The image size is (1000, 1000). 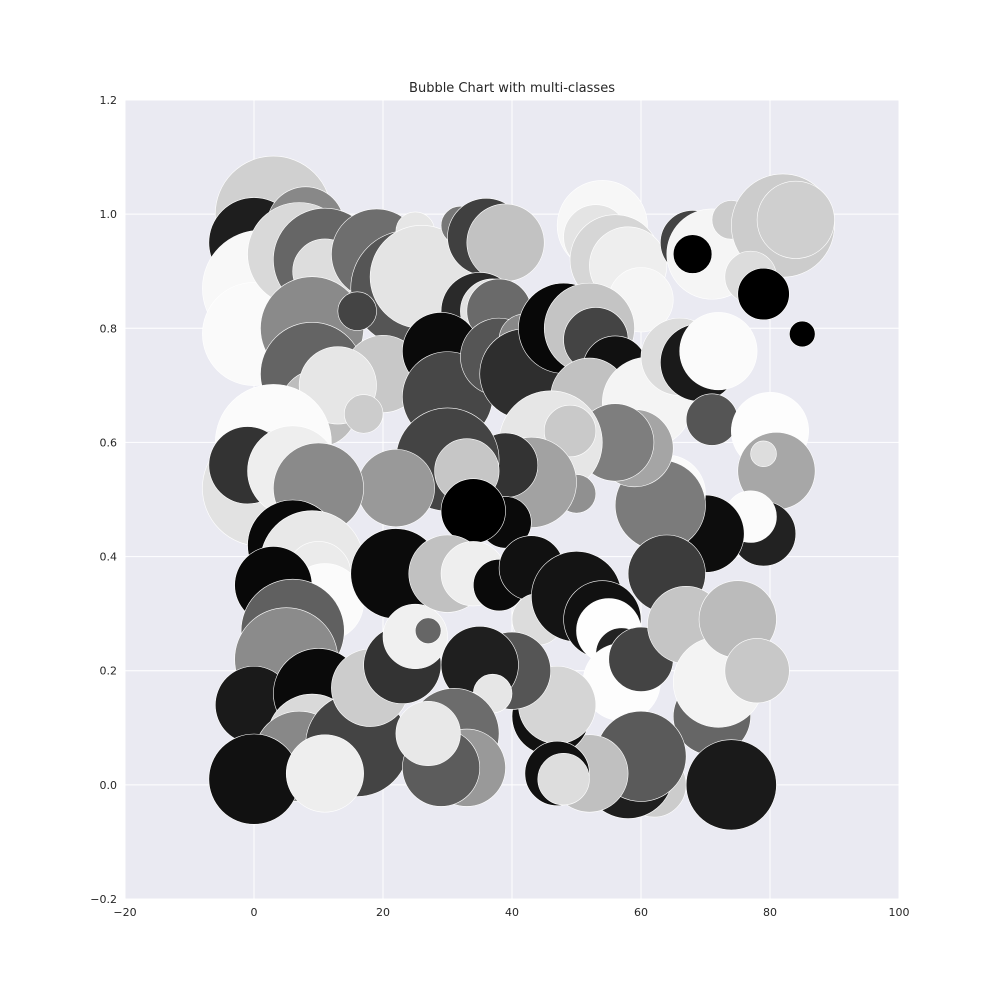 I want to click on x-tick-label: 0, so click(x=254, y=912).